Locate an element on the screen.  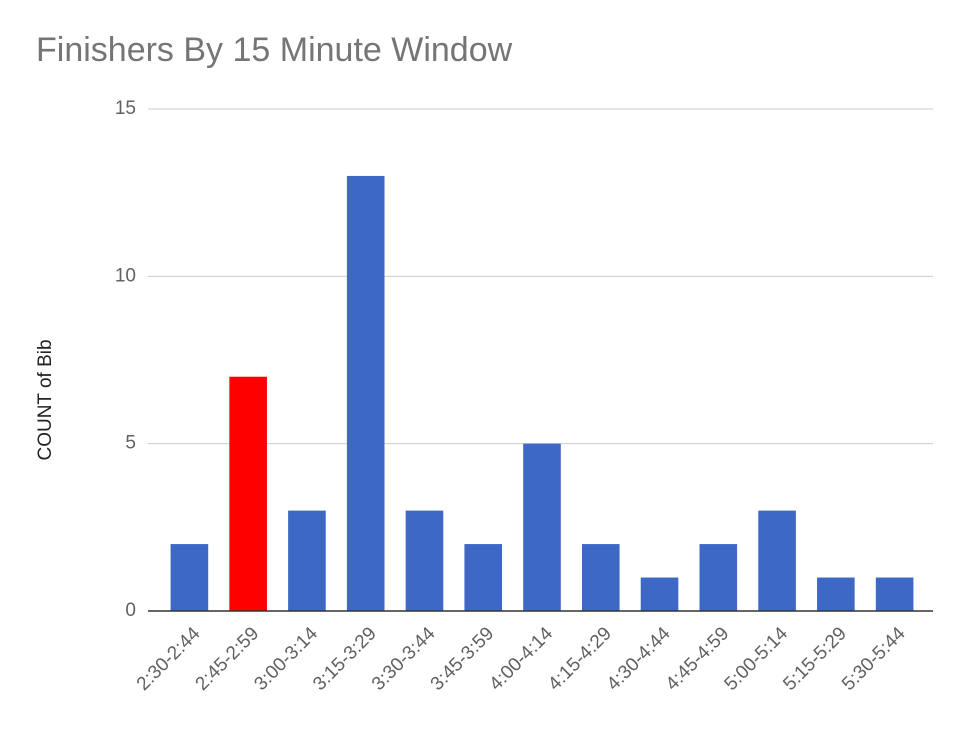
y-tick-label: 0 is located at coordinates (130, 610).